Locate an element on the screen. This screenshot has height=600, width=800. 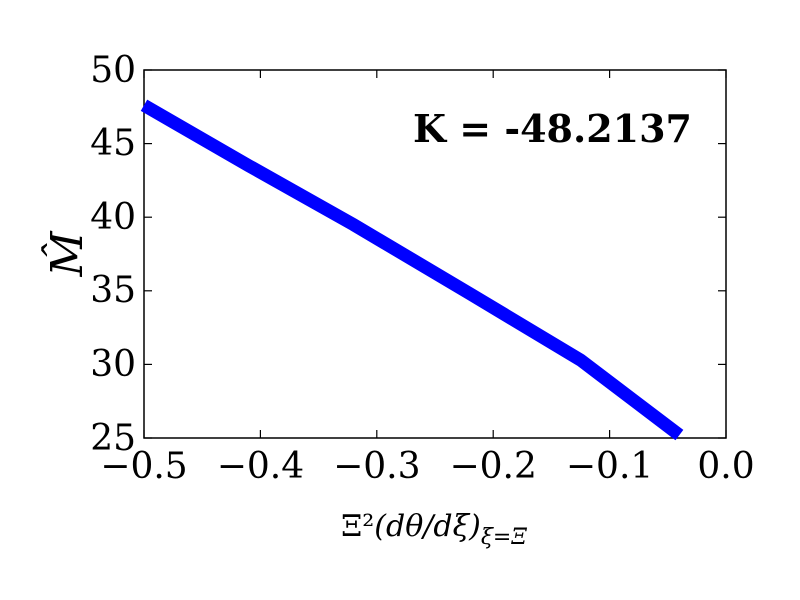
y-axis: 25 30 35 40 45 50 is located at coordinates (113, 254).